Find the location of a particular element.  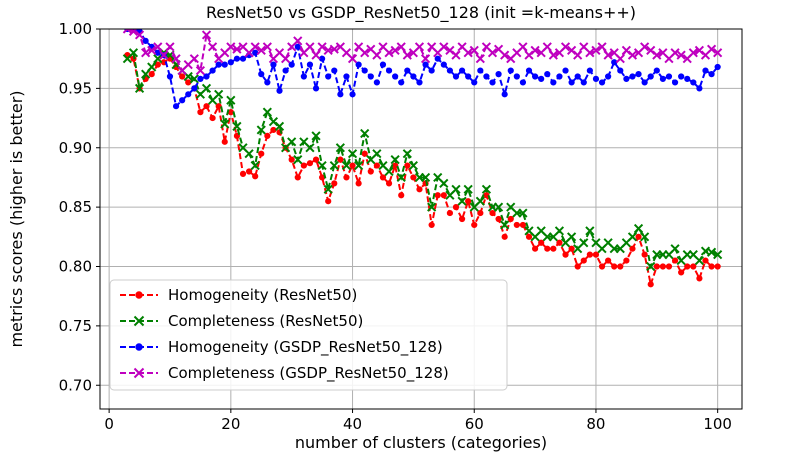

legend-item: Homogeneity (ResNet50) is located at coordinates (238, 295).